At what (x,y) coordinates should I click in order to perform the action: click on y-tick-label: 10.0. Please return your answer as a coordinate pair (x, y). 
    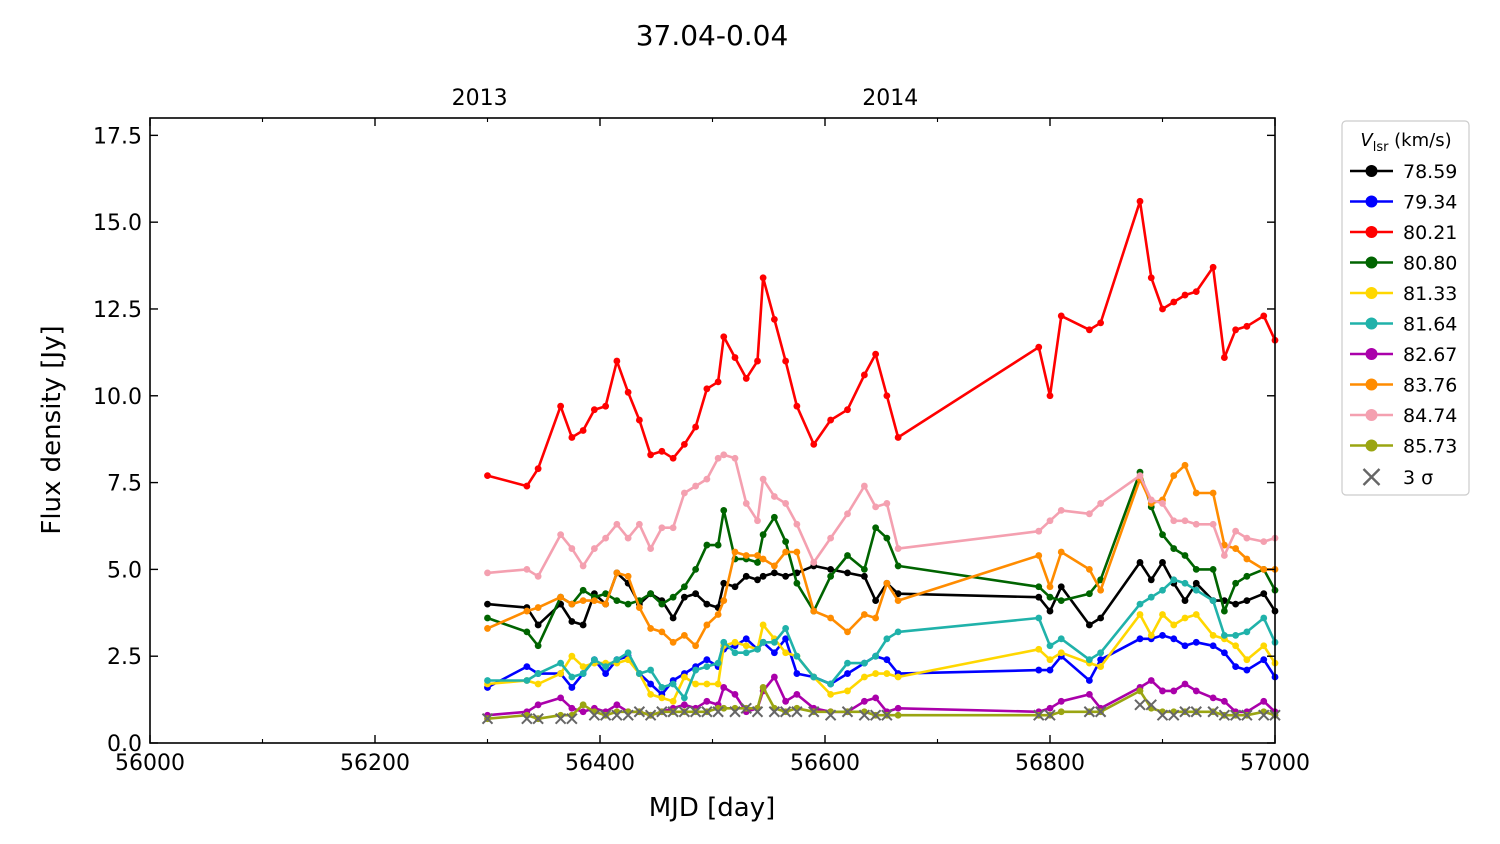
    Looking at the image, I should click on (117, 397).